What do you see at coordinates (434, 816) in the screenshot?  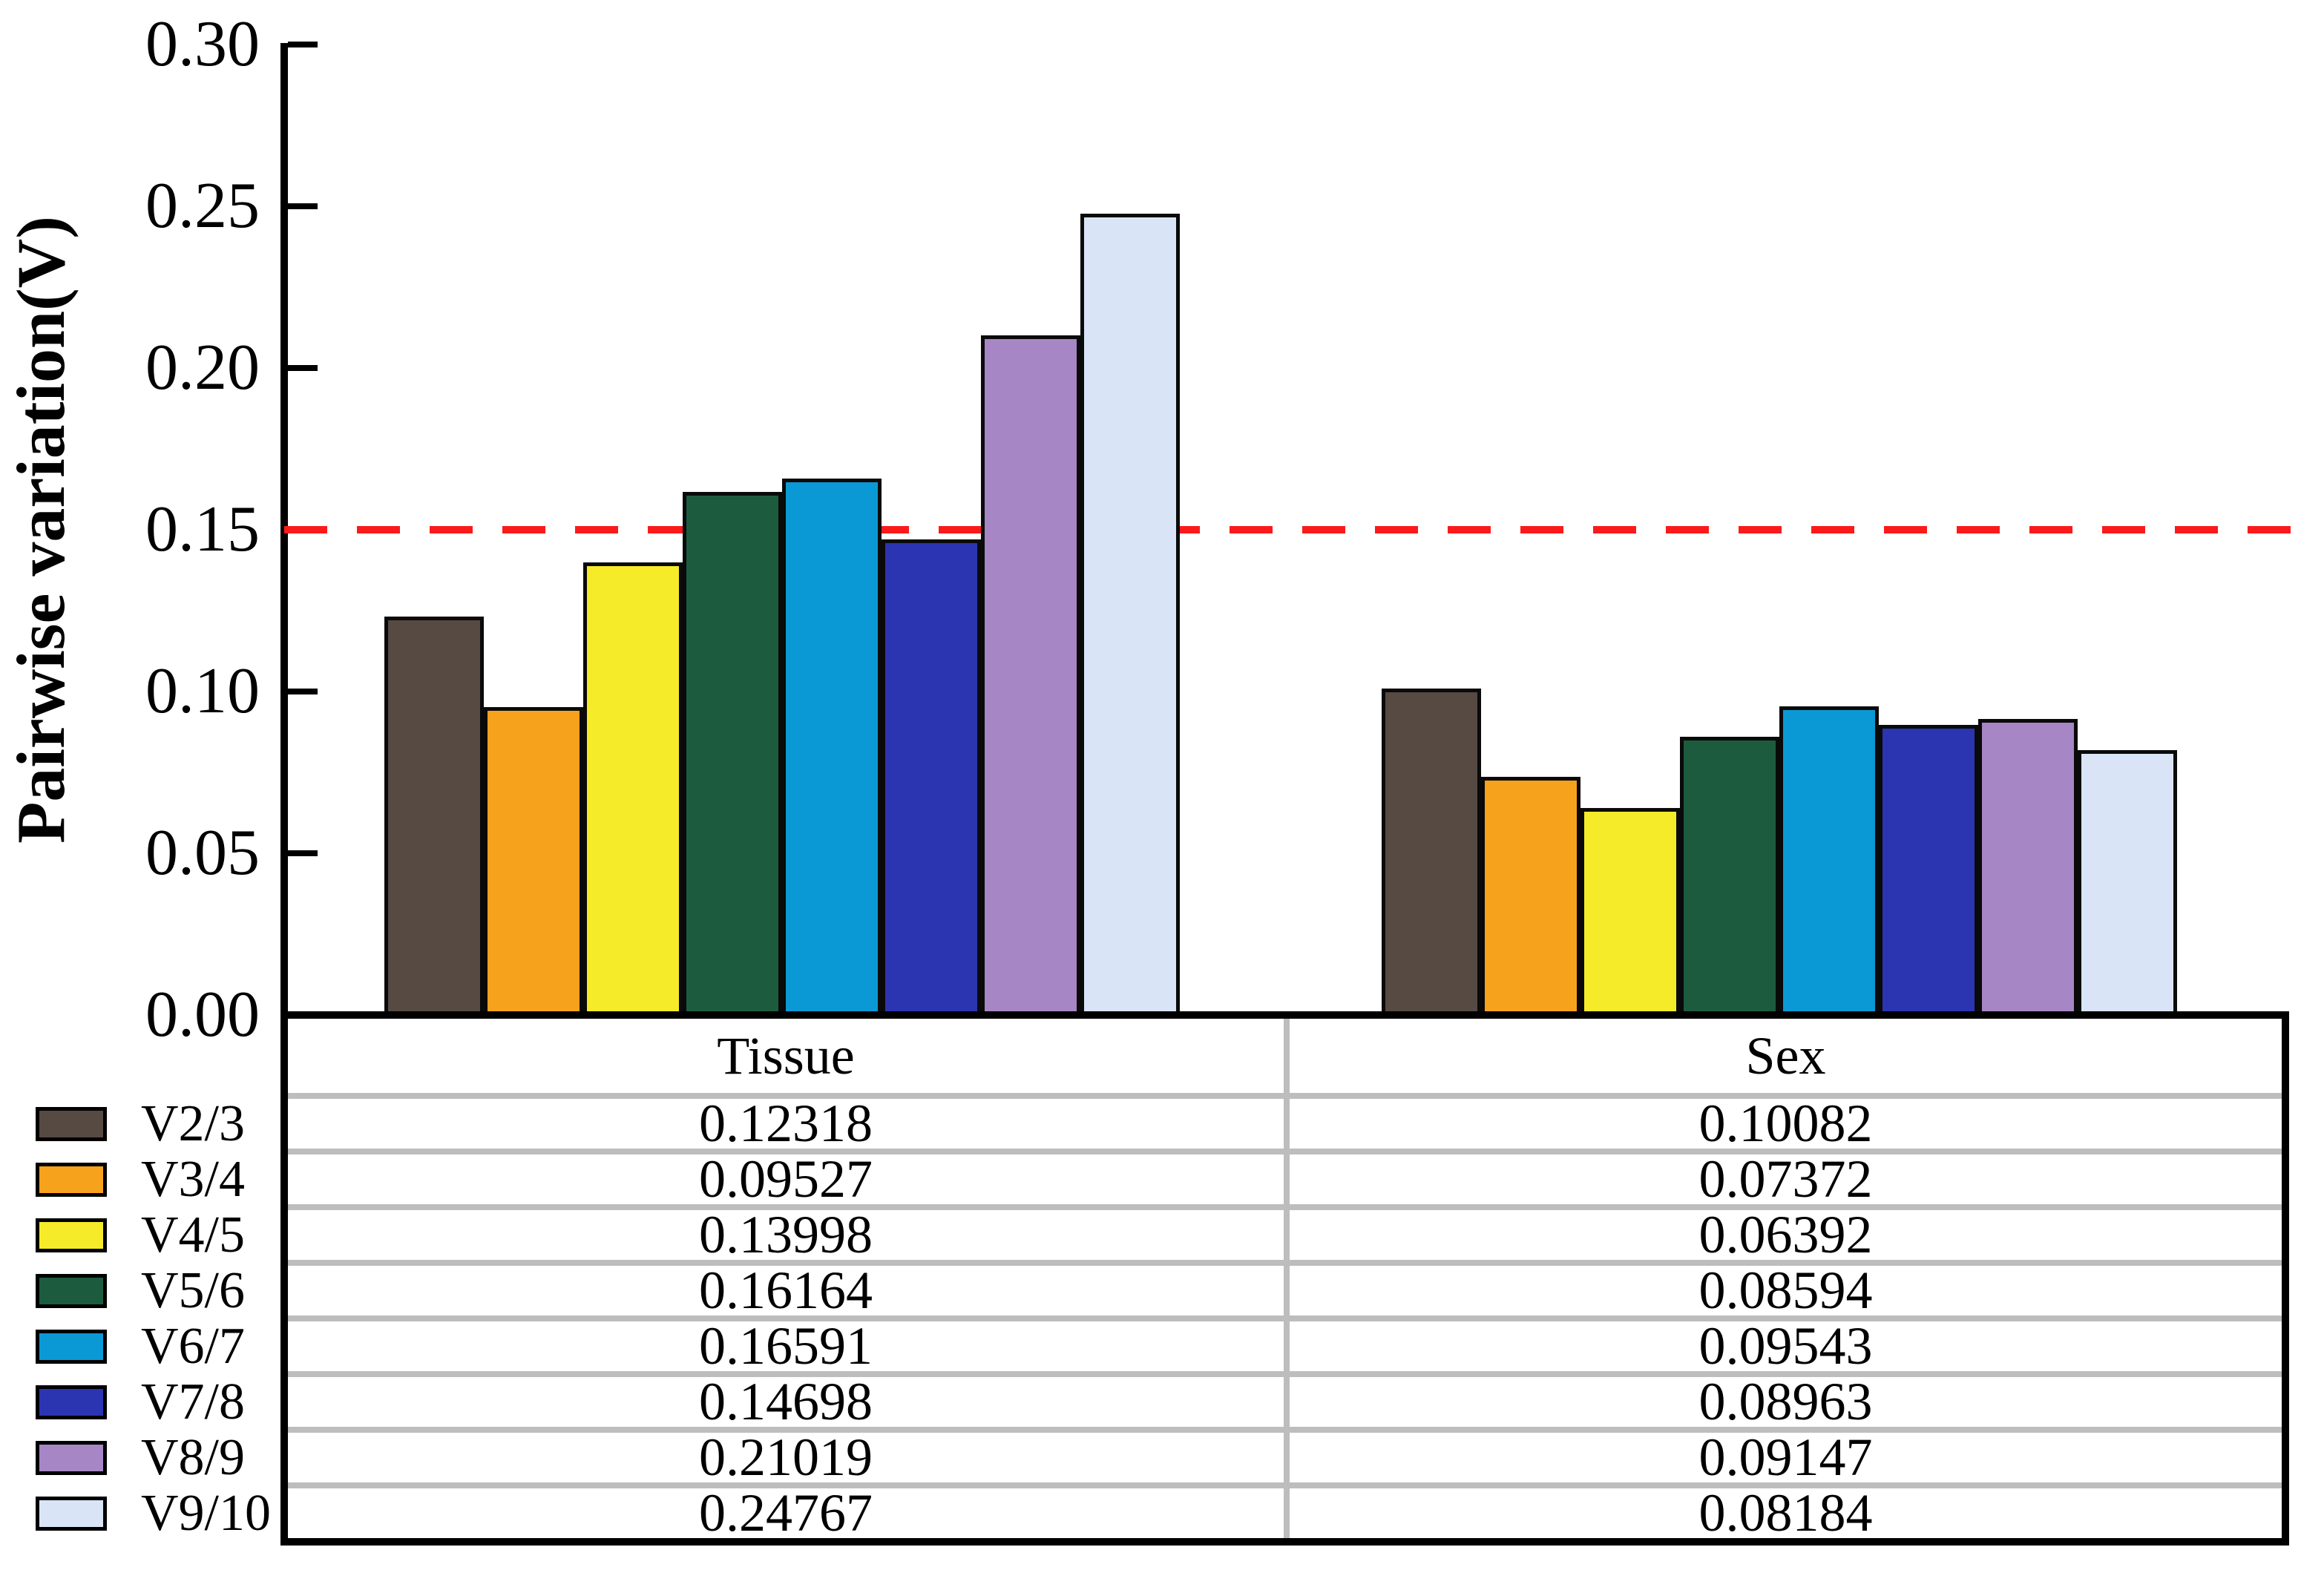 I see `bar-V2-3-Tissue` at bounding box center [434, 816].